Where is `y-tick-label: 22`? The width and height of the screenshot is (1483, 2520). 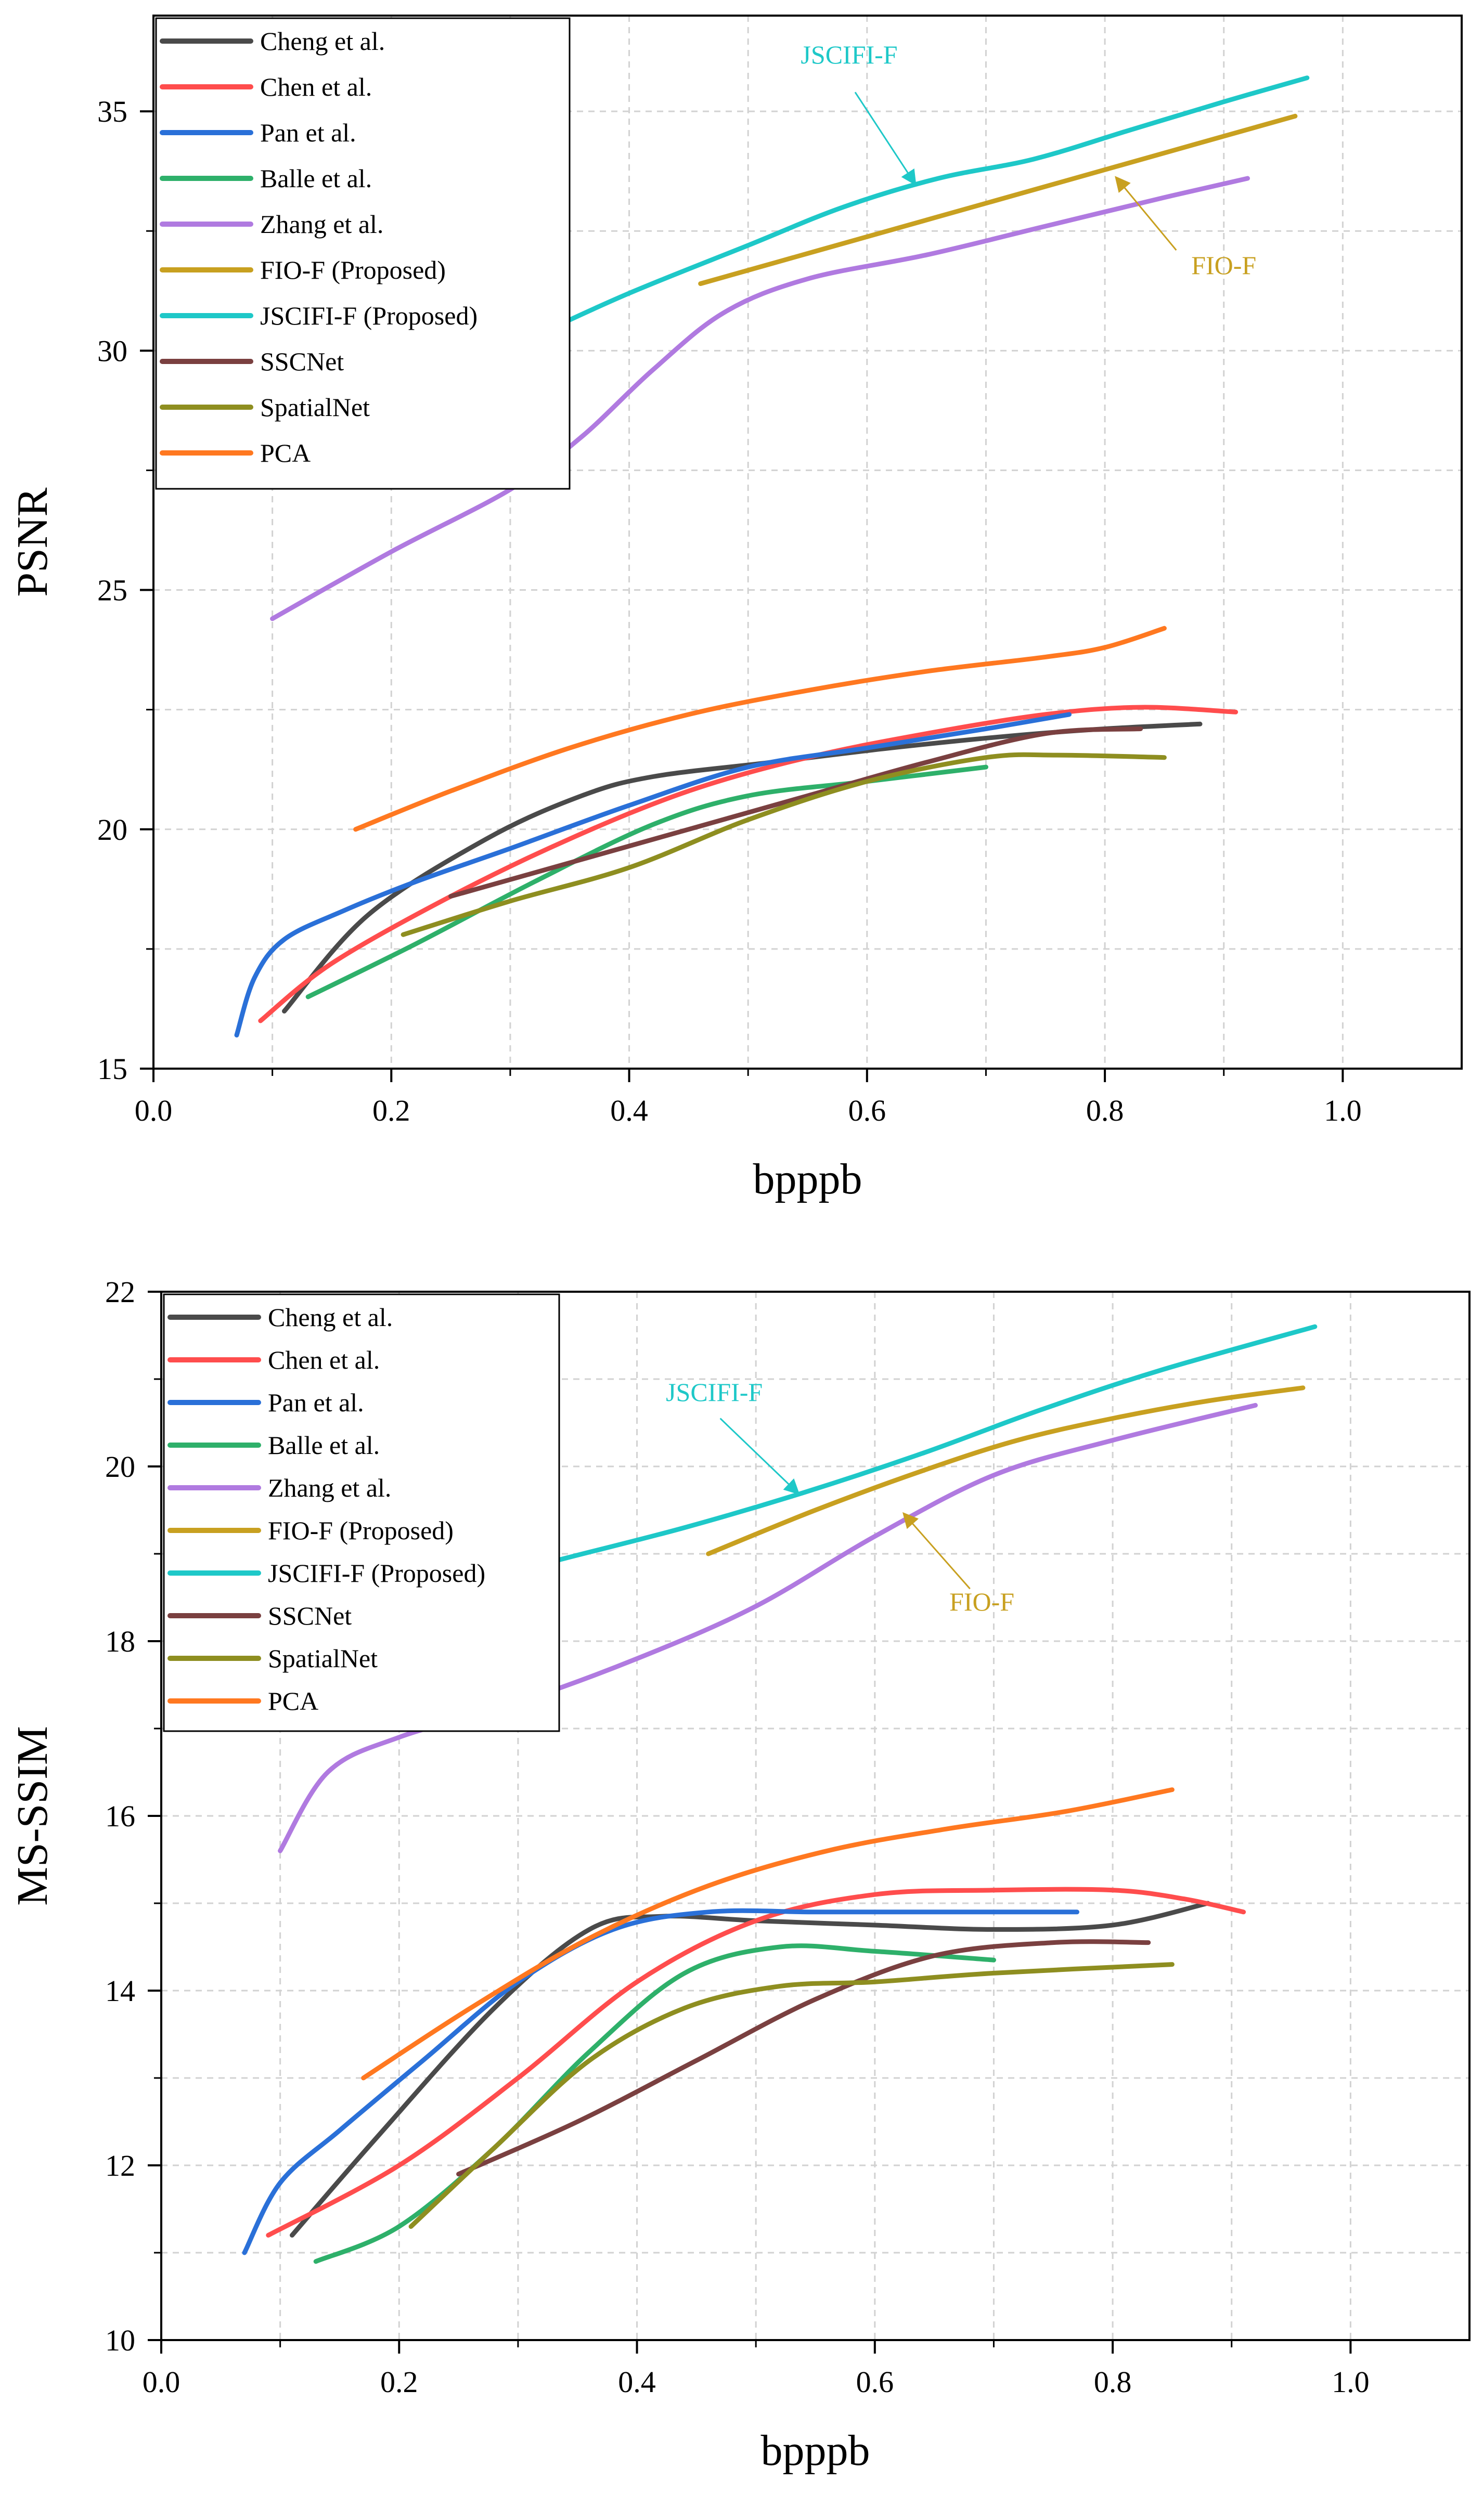
y-tick-label: 22 is located at coordinates (120, 1292).